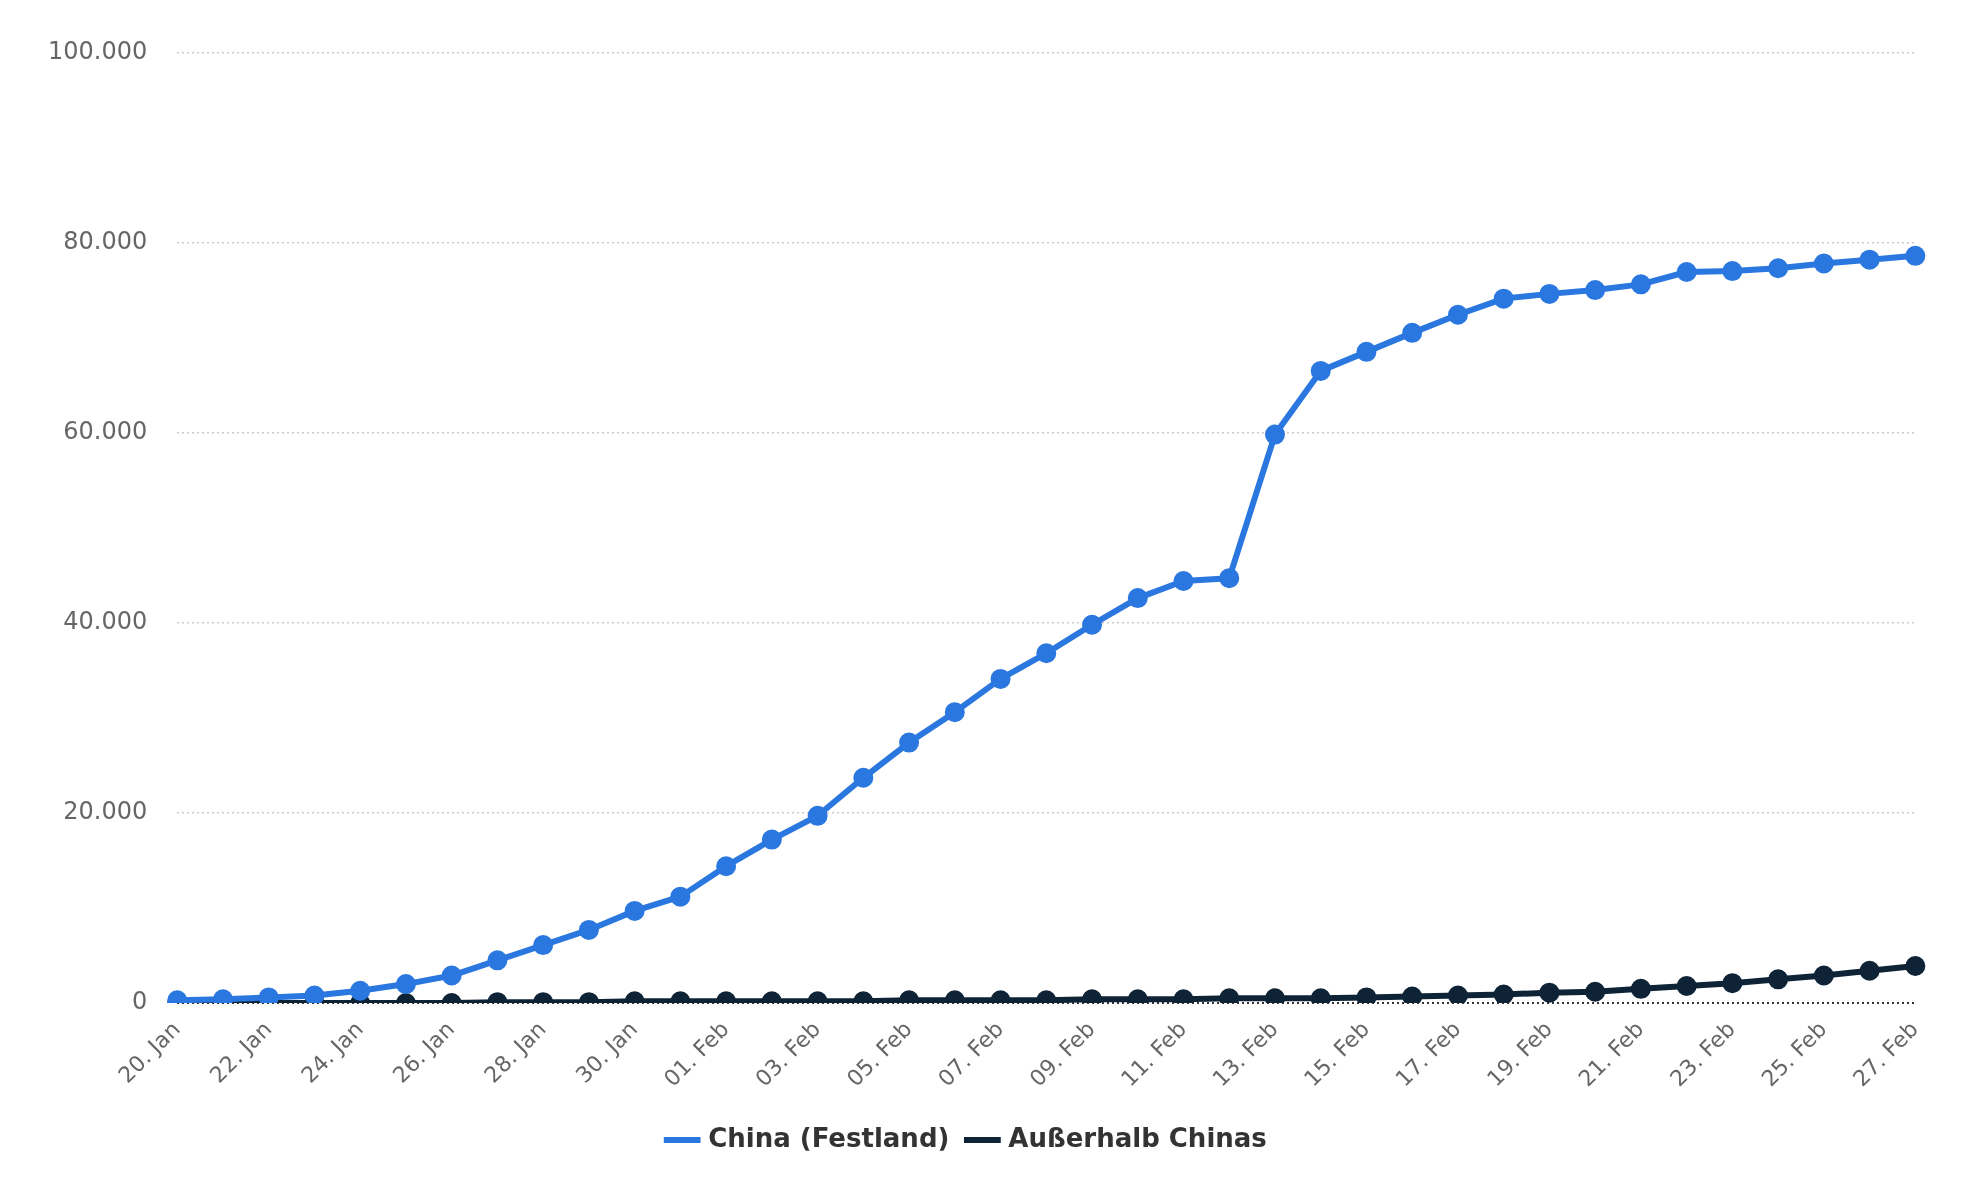  What do you see at coordinates (1794, 1054) in the screenshot?
I see `x-tick-label: 25. Feb` at bounding box center [1794, 1054].